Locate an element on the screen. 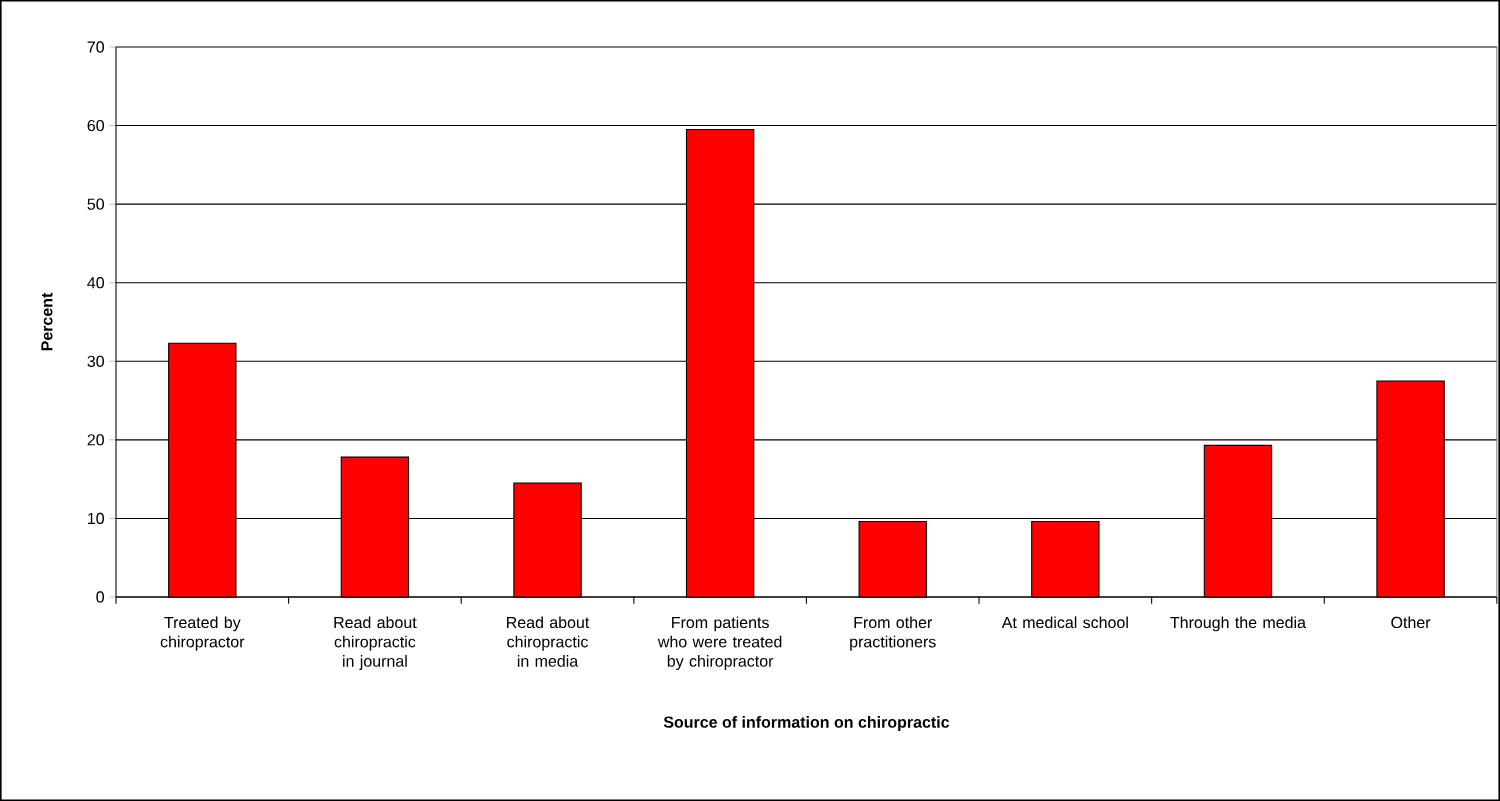 Image resolution: width=1500 pixels, height=801 pixels. y-axis-title: Percent is located at coordinates (47, 321).